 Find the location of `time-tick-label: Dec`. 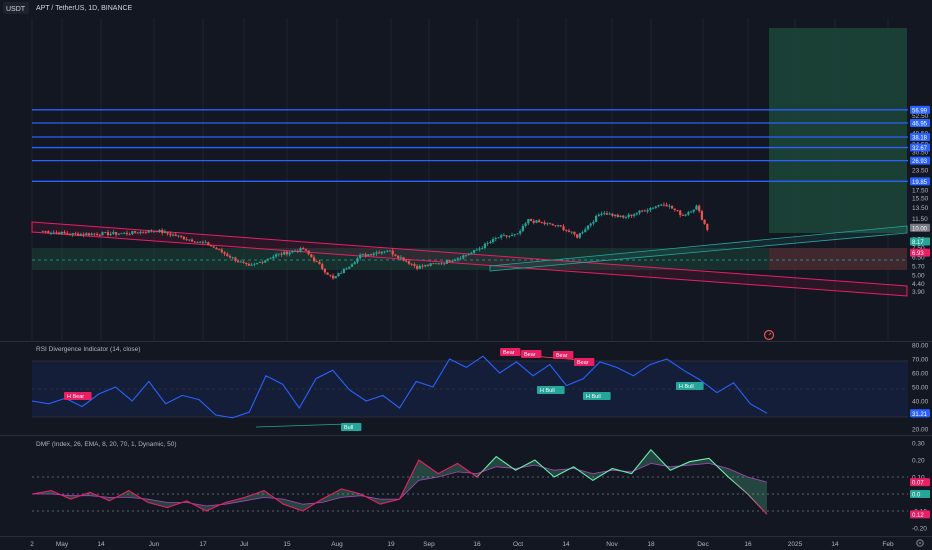

time-tick-label: Dec is located at coordinates (703, 544).